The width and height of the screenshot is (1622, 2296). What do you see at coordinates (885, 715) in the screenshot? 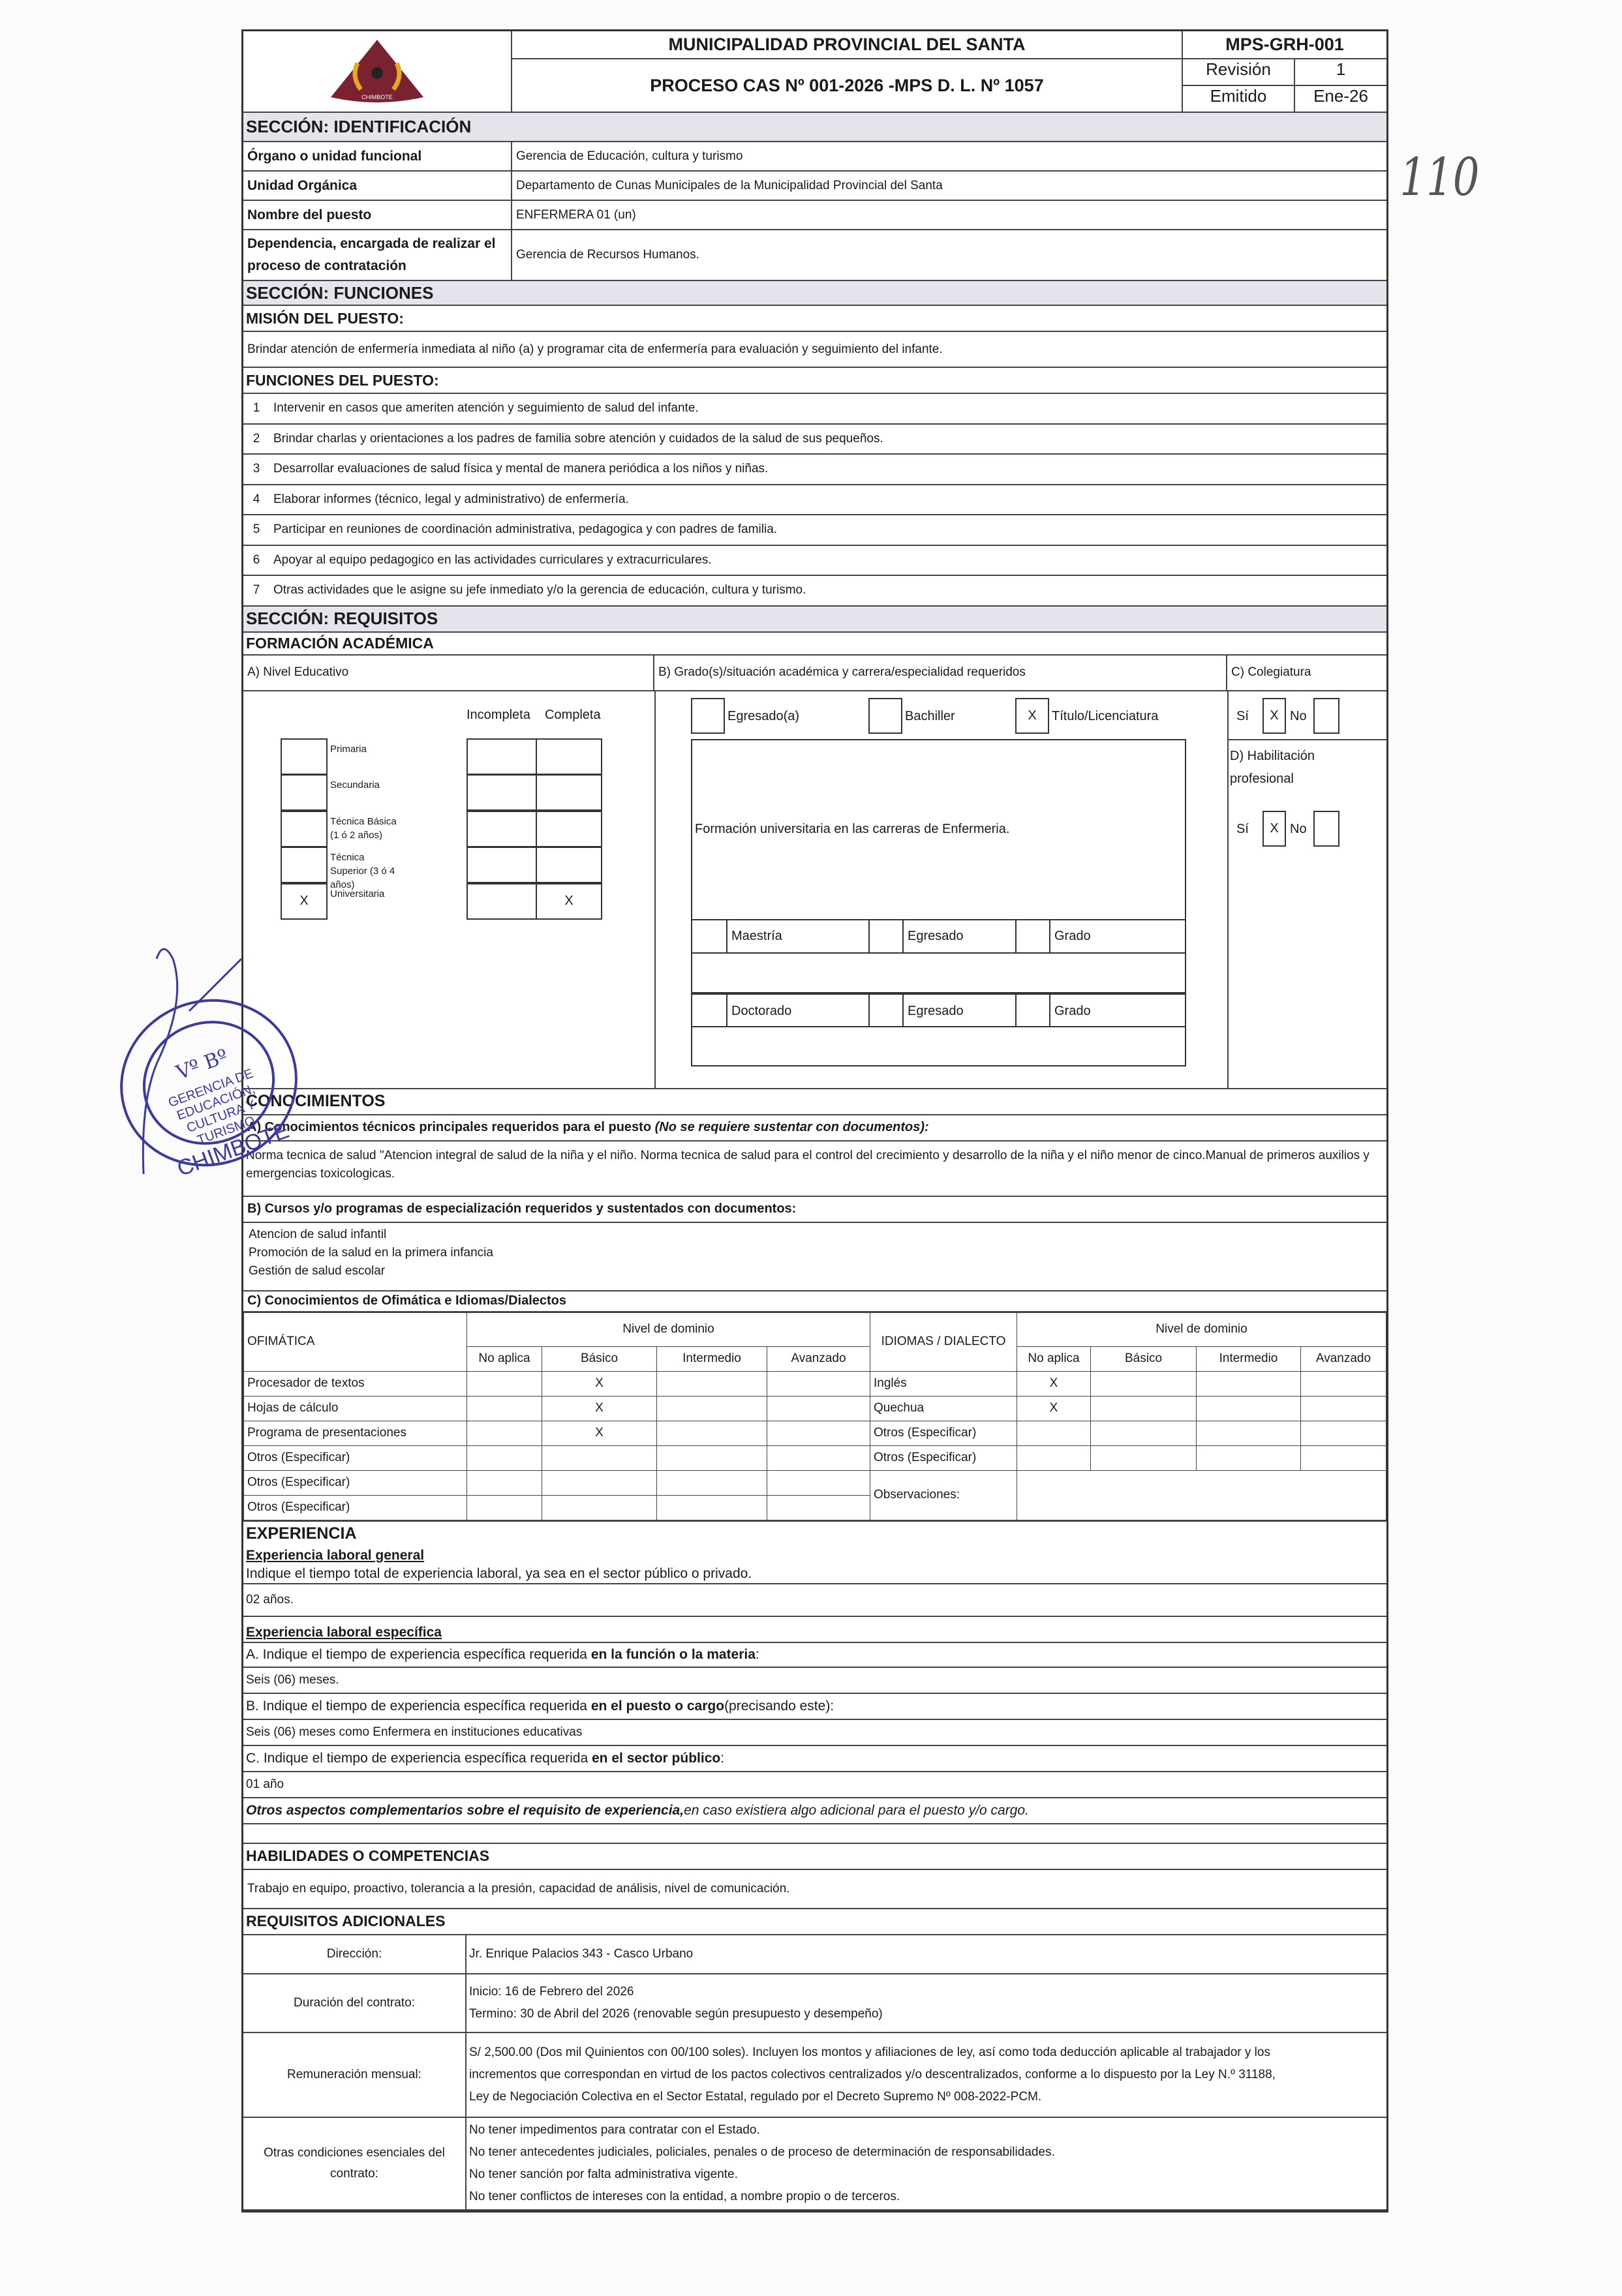
I see `bachiller-checkbox` at bounding box center [885, 715].